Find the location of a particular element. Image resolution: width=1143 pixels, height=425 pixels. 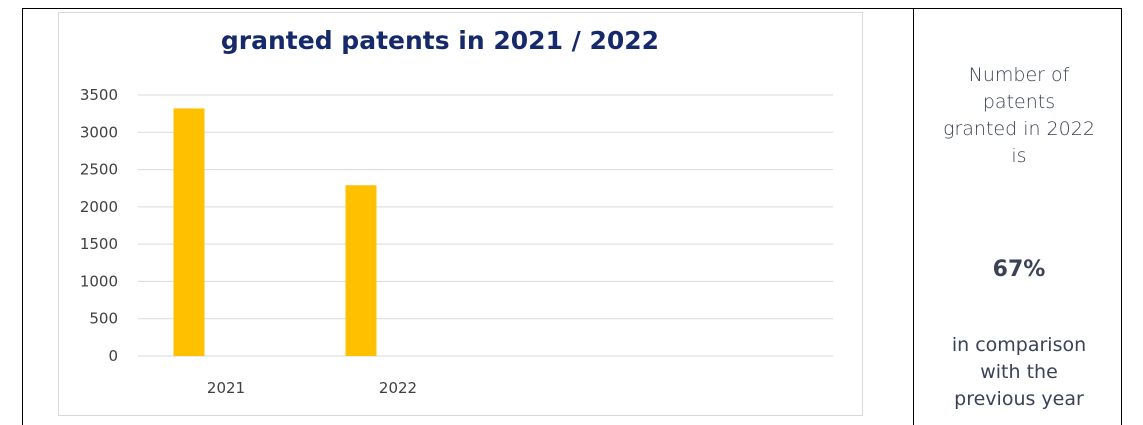

side-line-3: granted in 2022 is located at coordinates (1019, 129).